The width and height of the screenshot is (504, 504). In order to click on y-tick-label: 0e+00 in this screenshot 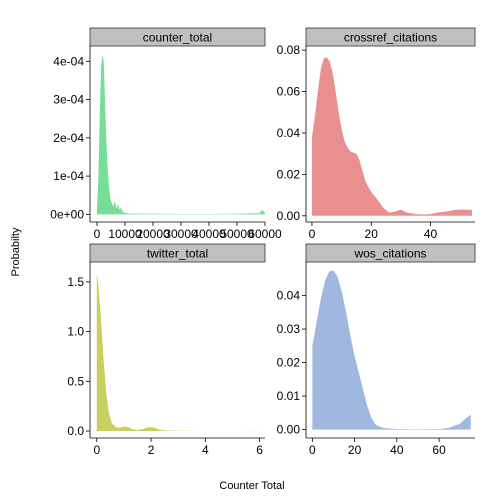, I will do `click(67, 214)`.